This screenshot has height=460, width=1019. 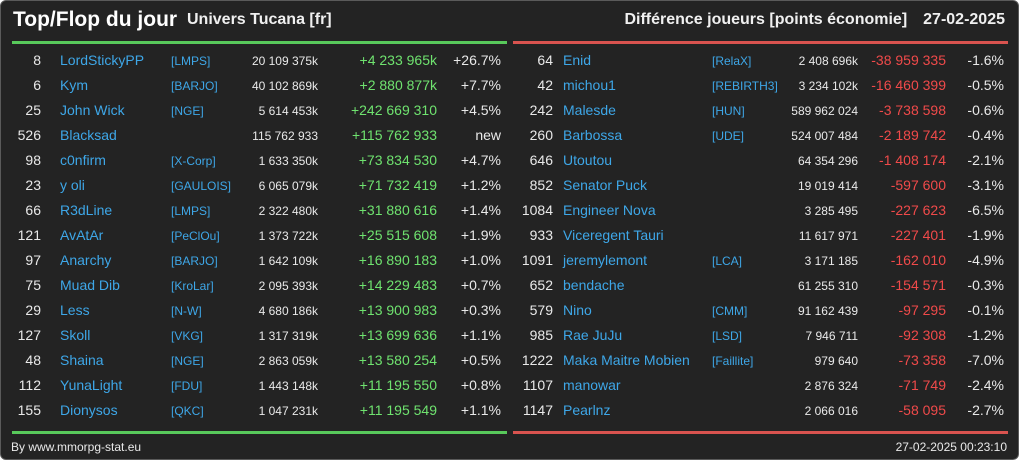 I want to click on alliance-tag-link: [LSD], so click(x=727, y=336).